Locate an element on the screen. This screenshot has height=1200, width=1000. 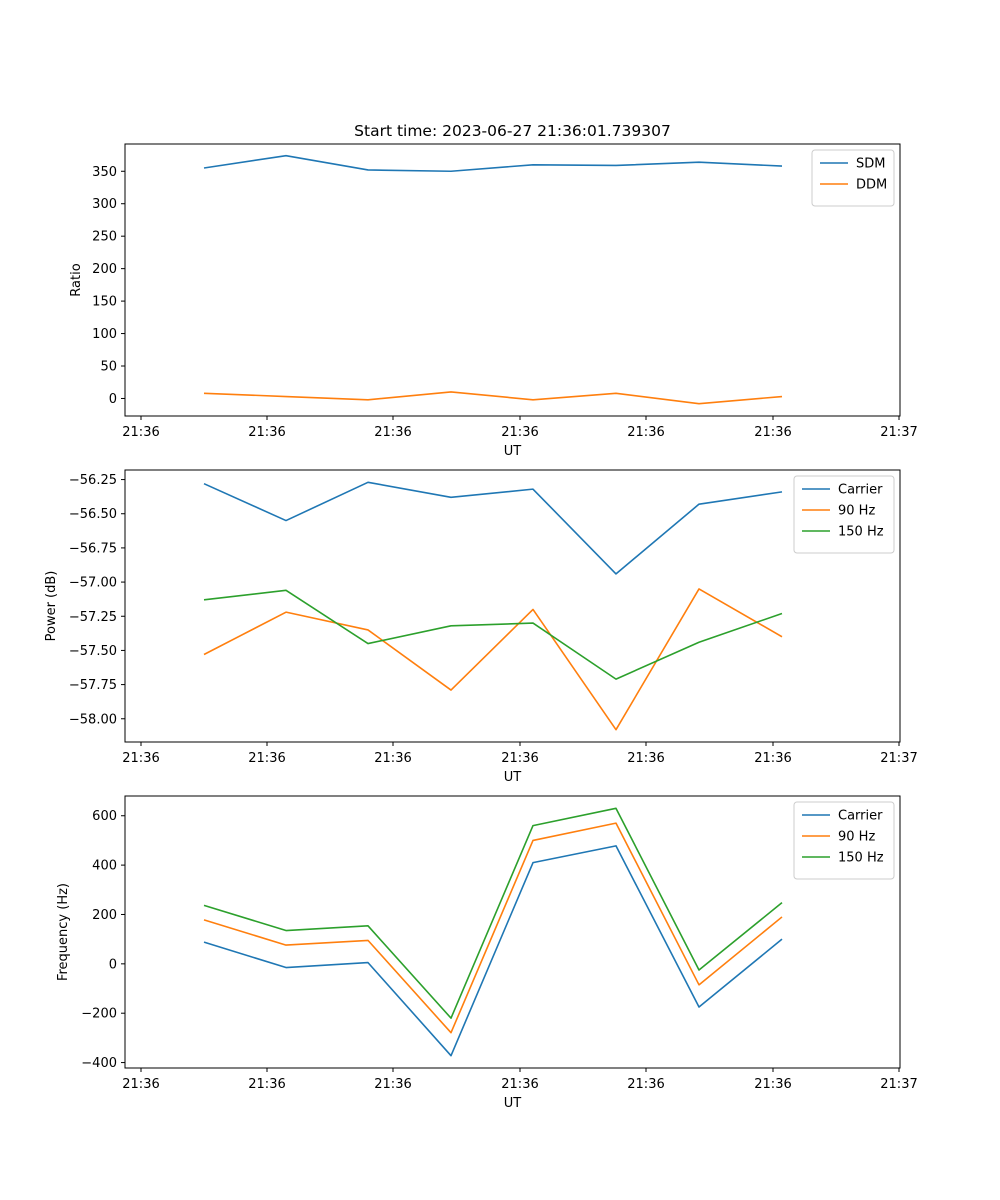
y-tick-label: −200 is located at coordinates (99, 1014).